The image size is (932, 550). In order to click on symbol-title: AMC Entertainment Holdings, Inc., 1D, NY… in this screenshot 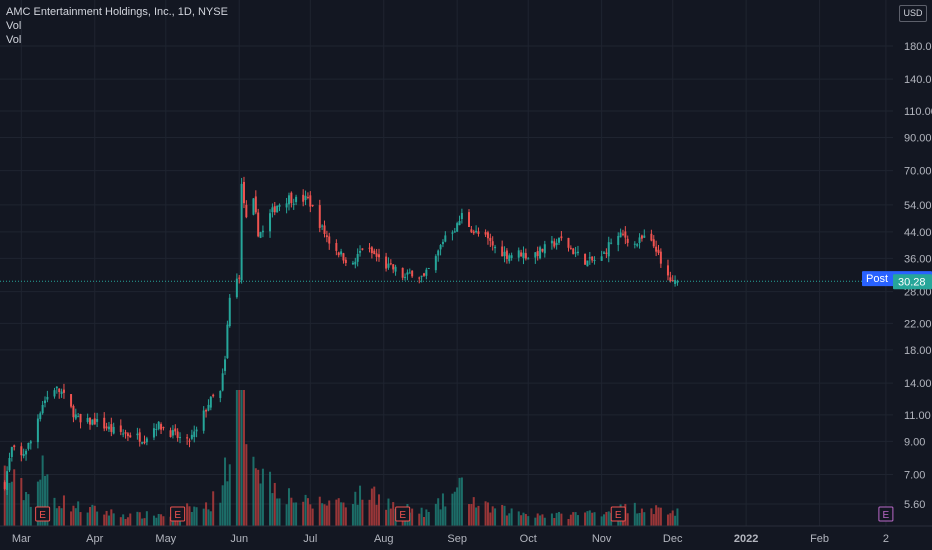, I will do `click(117, 12)`.